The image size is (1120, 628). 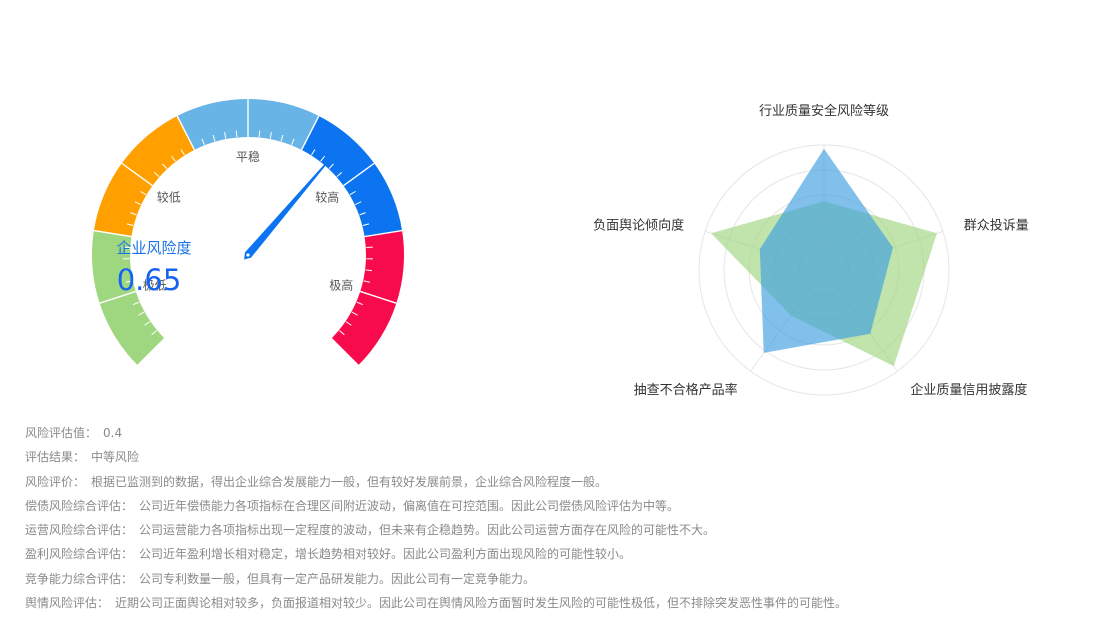 I want to click on radar-series-area, so click(x=826, y=250).